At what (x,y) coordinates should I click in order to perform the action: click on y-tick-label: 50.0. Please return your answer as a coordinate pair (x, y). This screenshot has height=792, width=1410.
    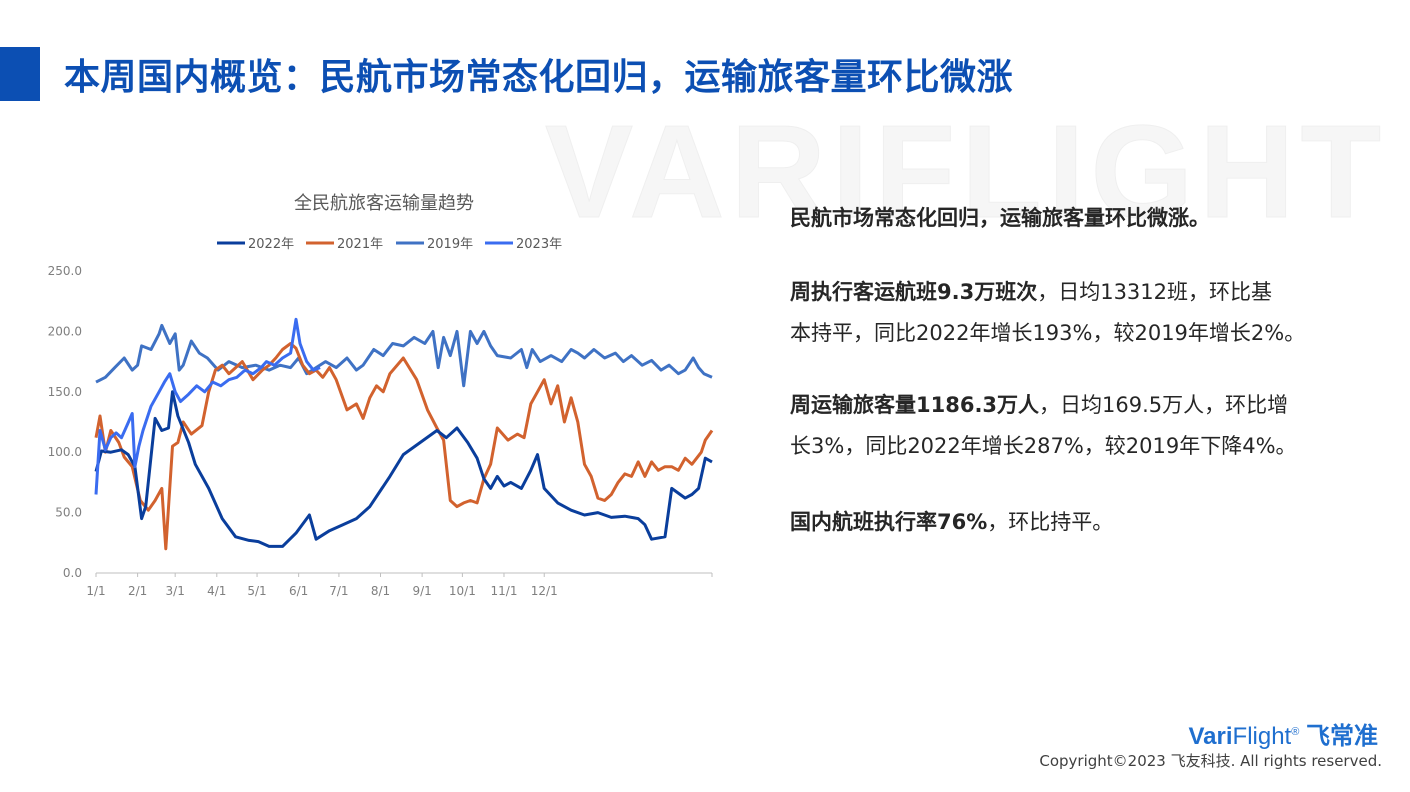
    Looking at the image, I should click on (68, 513).